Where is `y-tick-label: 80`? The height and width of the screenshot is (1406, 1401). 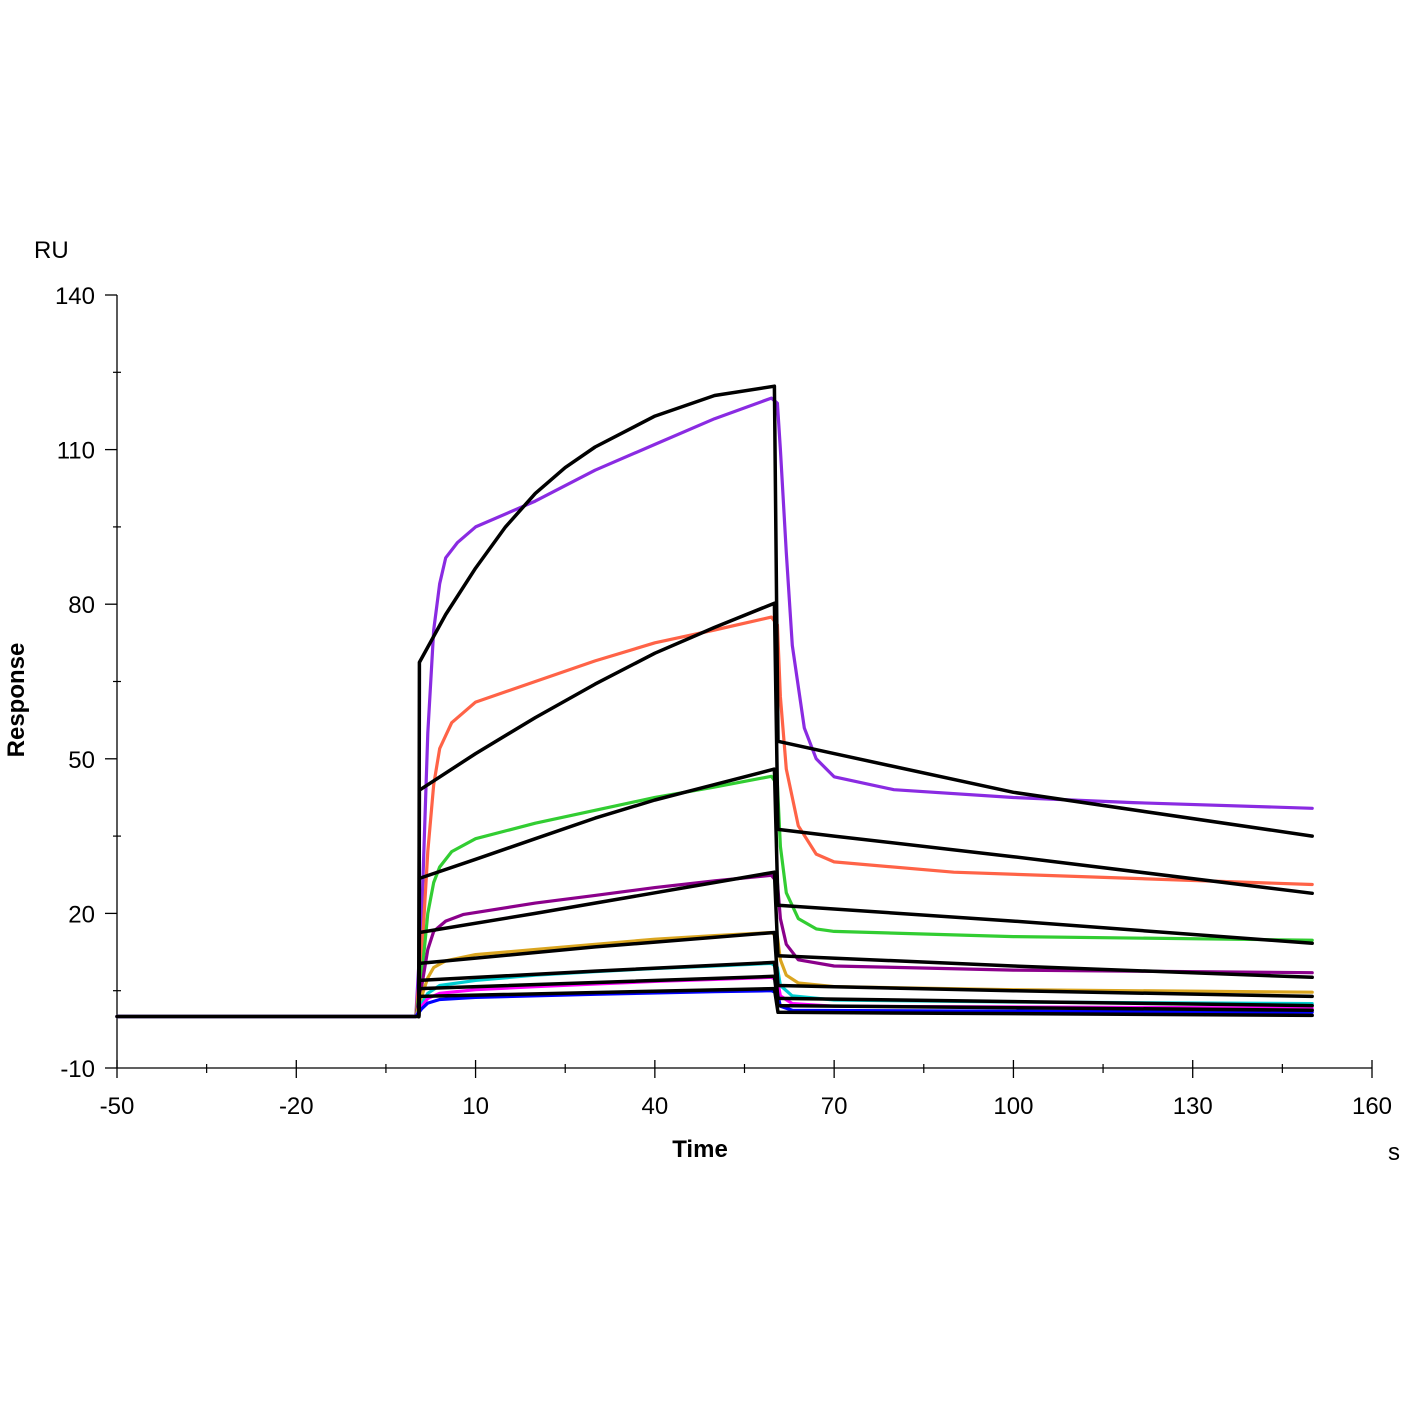 y-tick-label: 80 is located at coordinates (81, 605).